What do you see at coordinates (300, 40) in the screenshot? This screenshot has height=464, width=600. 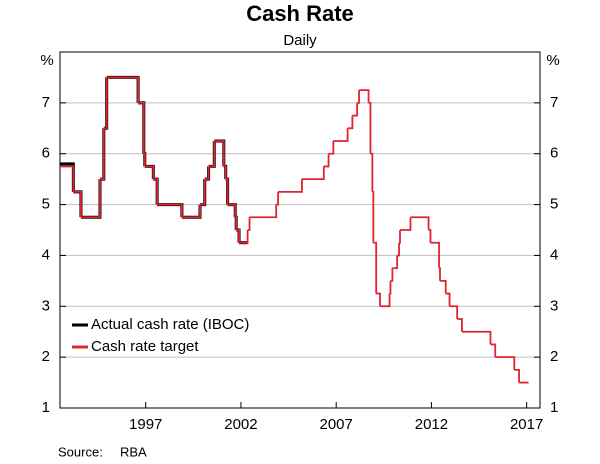 I see `chart-subtitle: Daily` at bounding box center [300, 40].